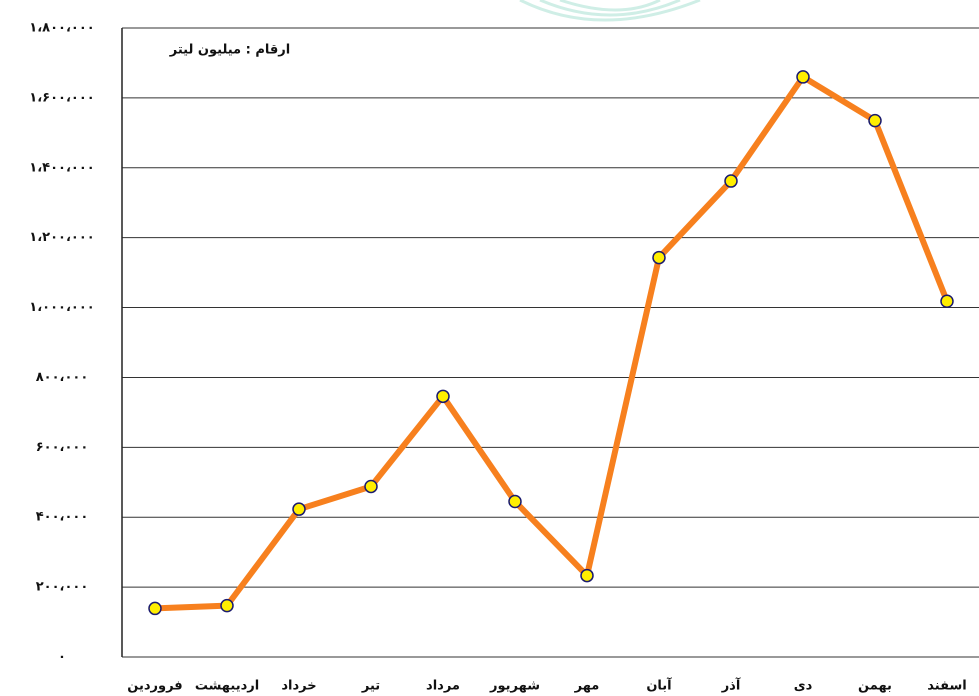 This screenshot has width=979, height=696. Describe the element at coordinates (61, 307) in the screenshot. I see `y-tick-label: ۱،۰۰۰،۰۰۰` at that location.